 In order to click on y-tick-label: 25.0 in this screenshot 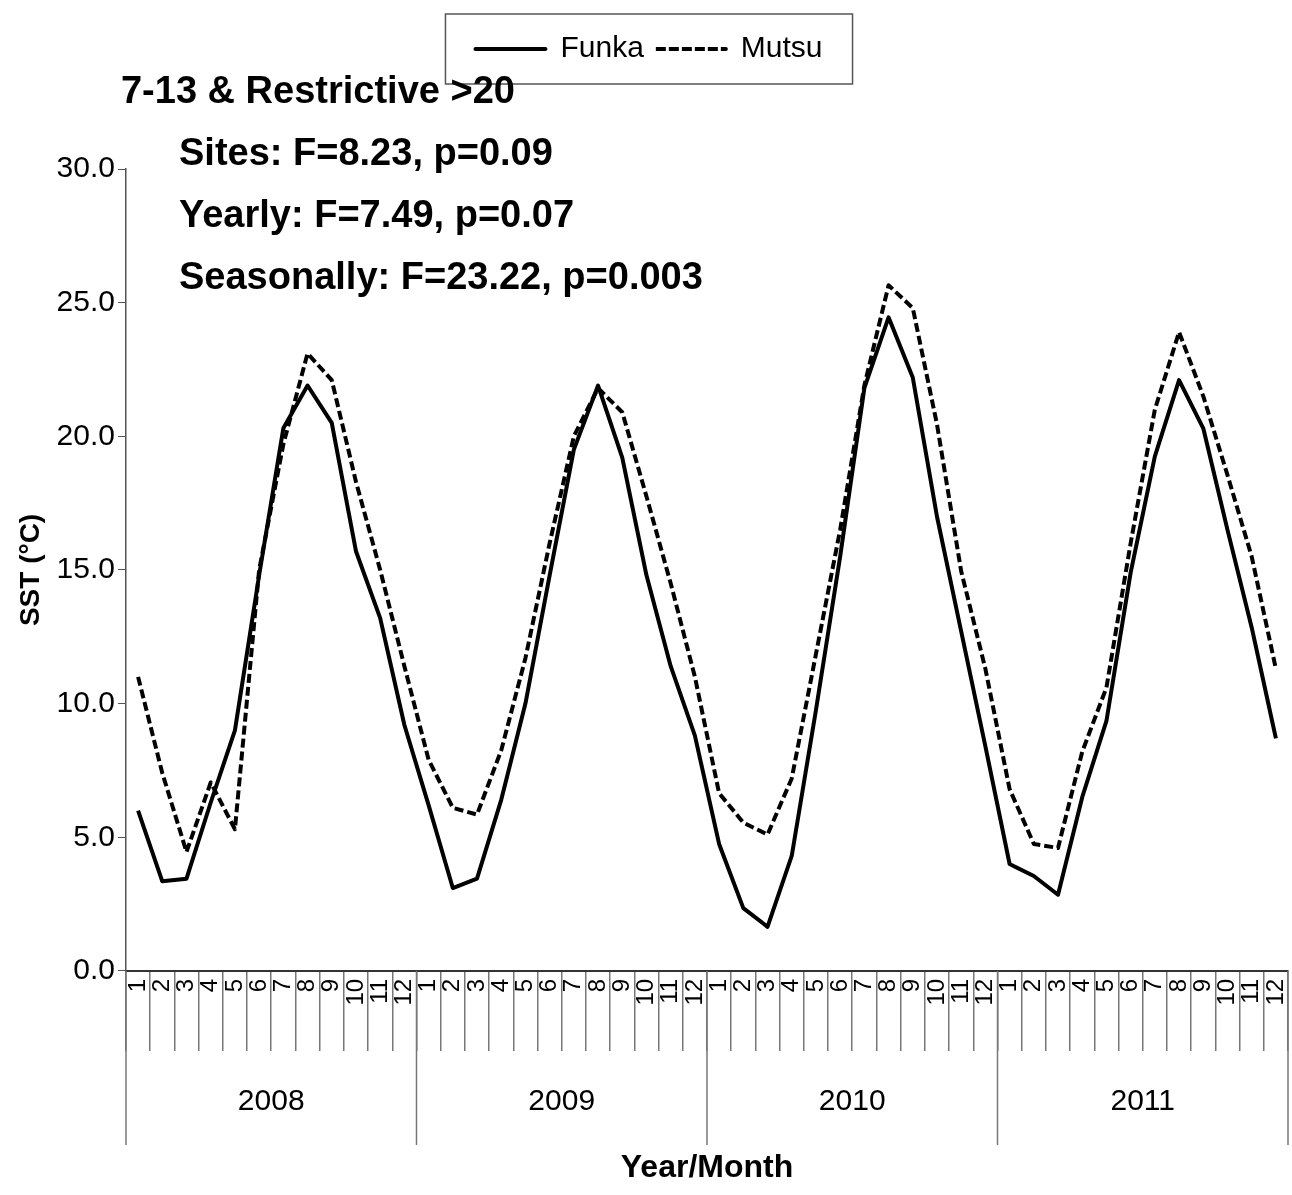, I will do `click(85, 300)`.